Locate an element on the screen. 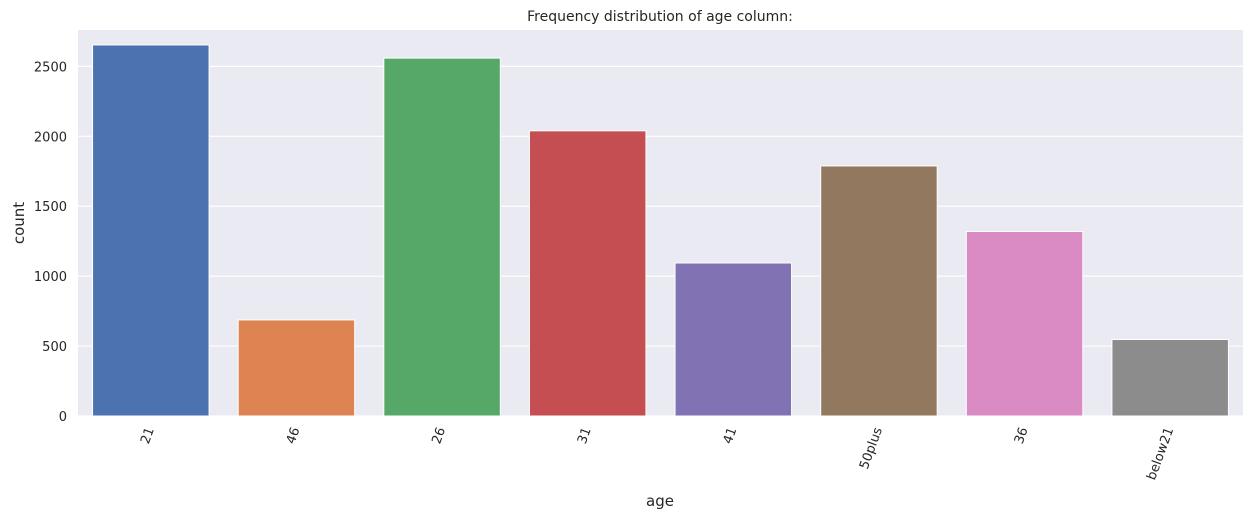  chart-title: Frequency distribution of age column: is located at coordinates (660, 17).